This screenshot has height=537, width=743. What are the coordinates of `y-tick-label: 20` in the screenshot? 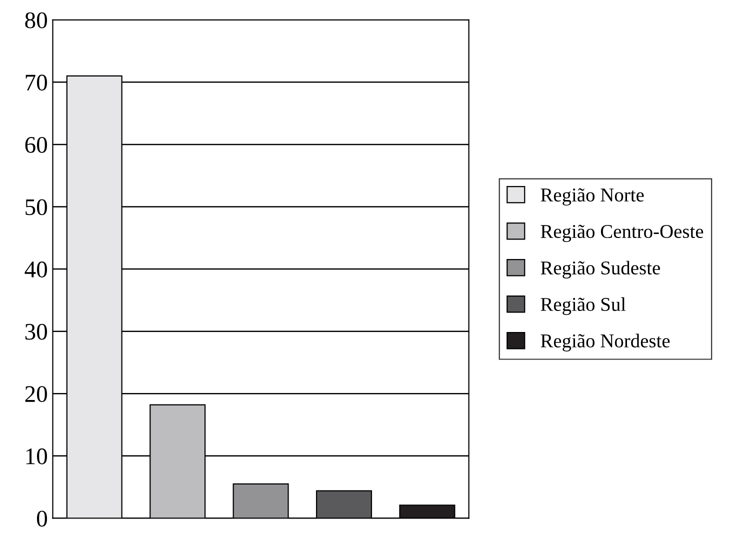 It's located at (36, 394).